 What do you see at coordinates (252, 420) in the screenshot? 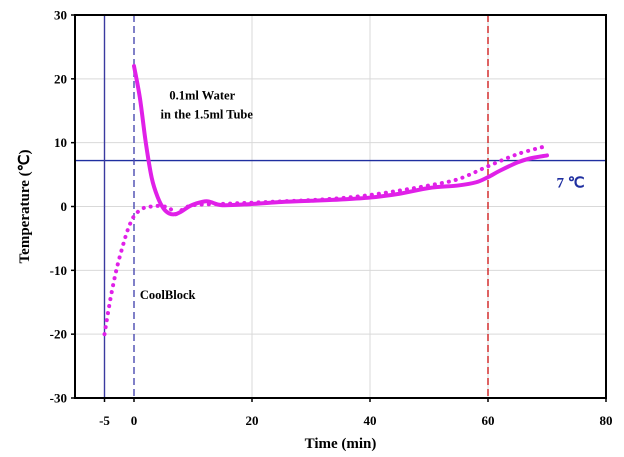
I see `x-tick-label: 20` at bounding box center [252, 420].